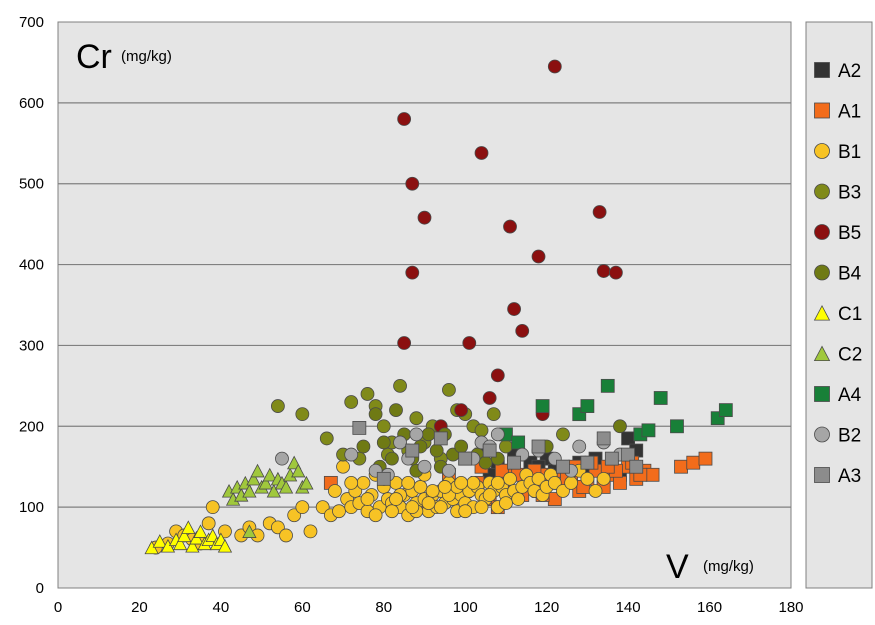 The height and width of the screenshot is (625, 875). I want to click on data-point-b2, so click(400, 442).